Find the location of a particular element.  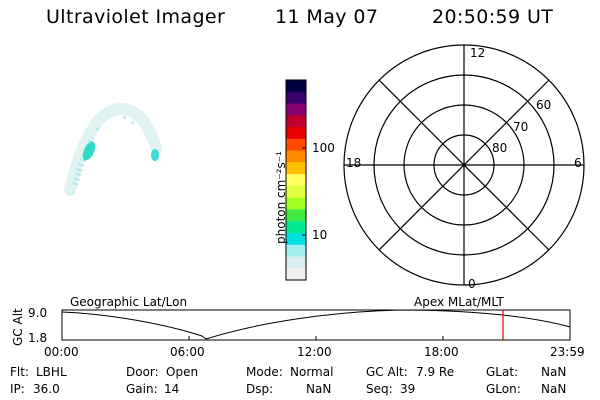

observation-date: 11 May 07 is located at coordinates (327, 17).